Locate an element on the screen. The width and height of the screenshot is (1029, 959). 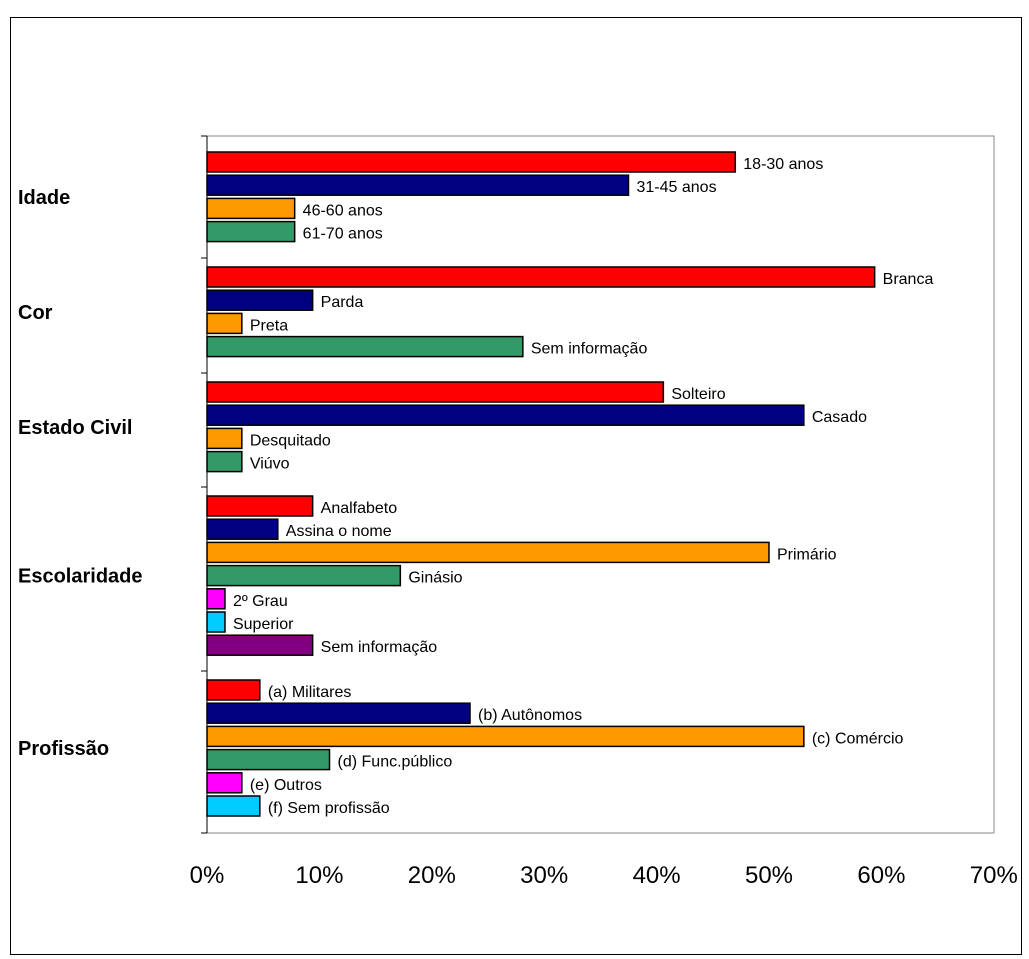
bar-estado-civil-solteiro is located at coordinates (435, 392).